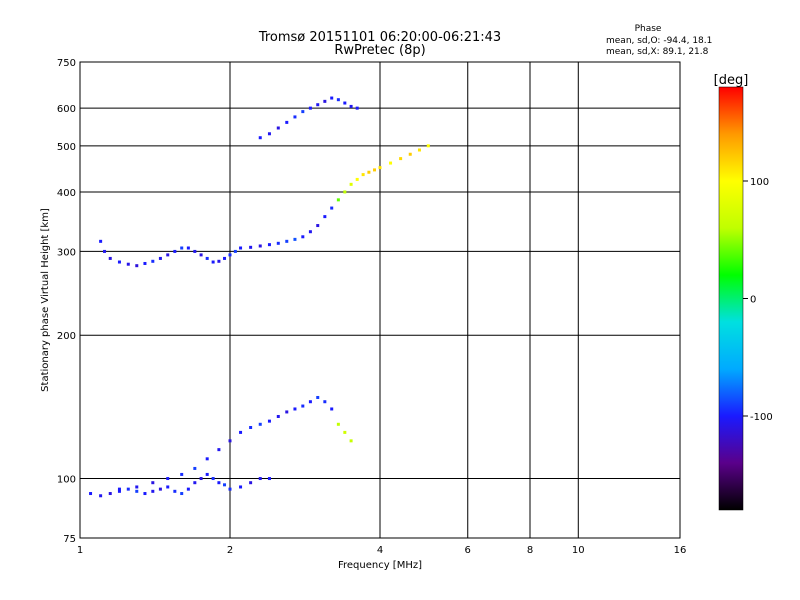 This screenshot has width=800, height=600. I want to click on colorbar-label: [deg], so click(731, 80).